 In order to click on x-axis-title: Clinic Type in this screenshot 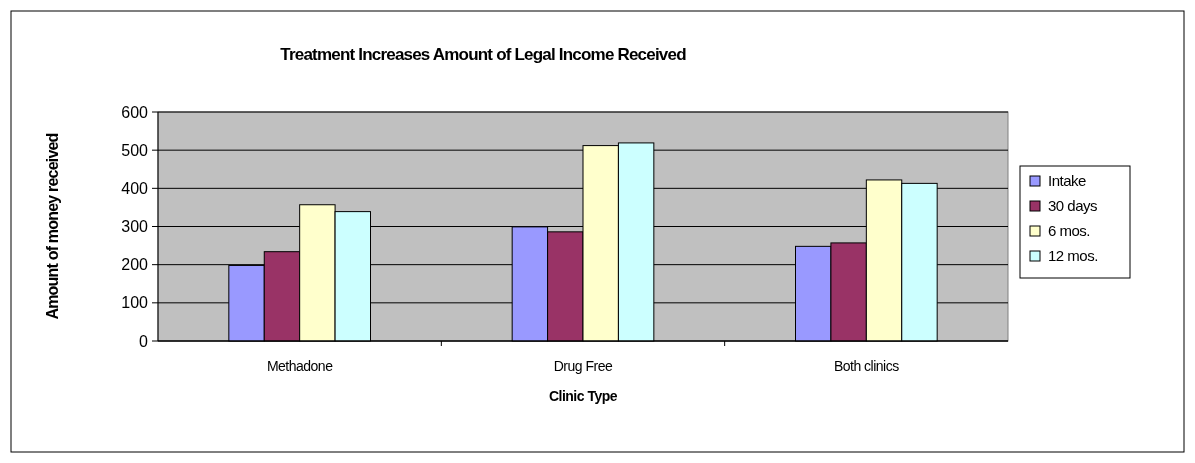, I will do `click(583, 396)`.